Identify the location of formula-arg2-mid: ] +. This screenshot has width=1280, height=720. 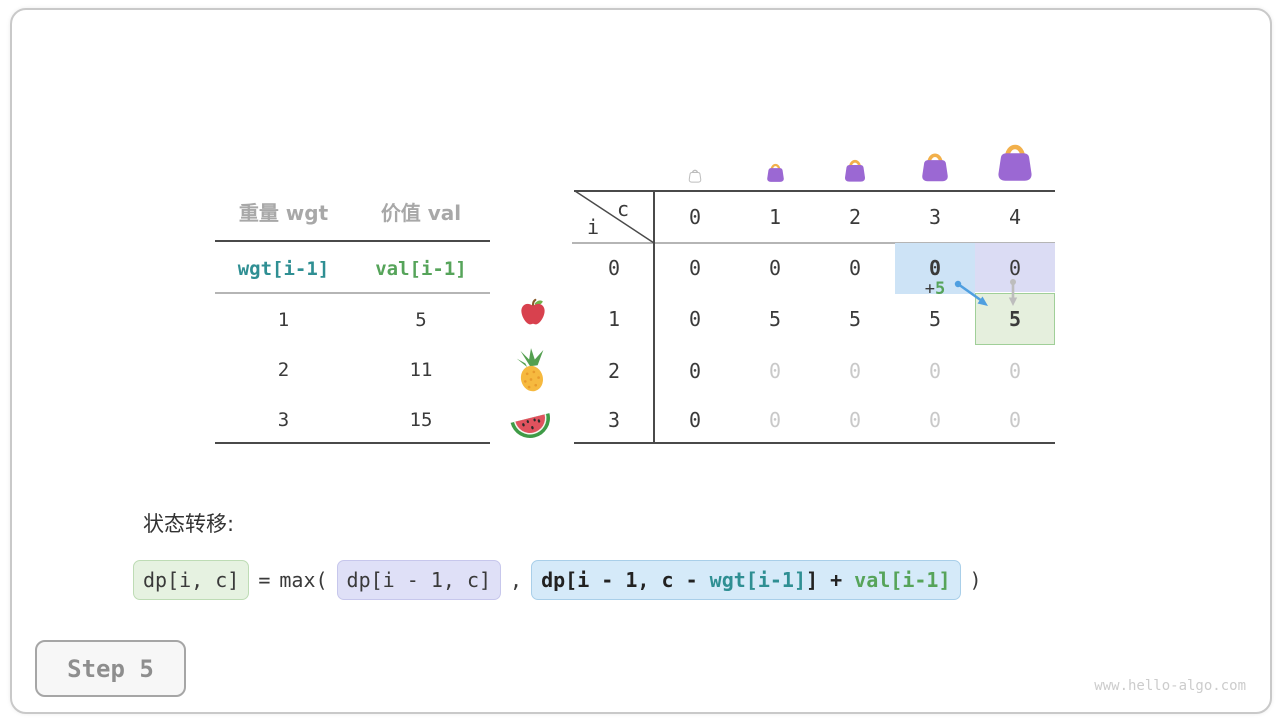
(830, 580).